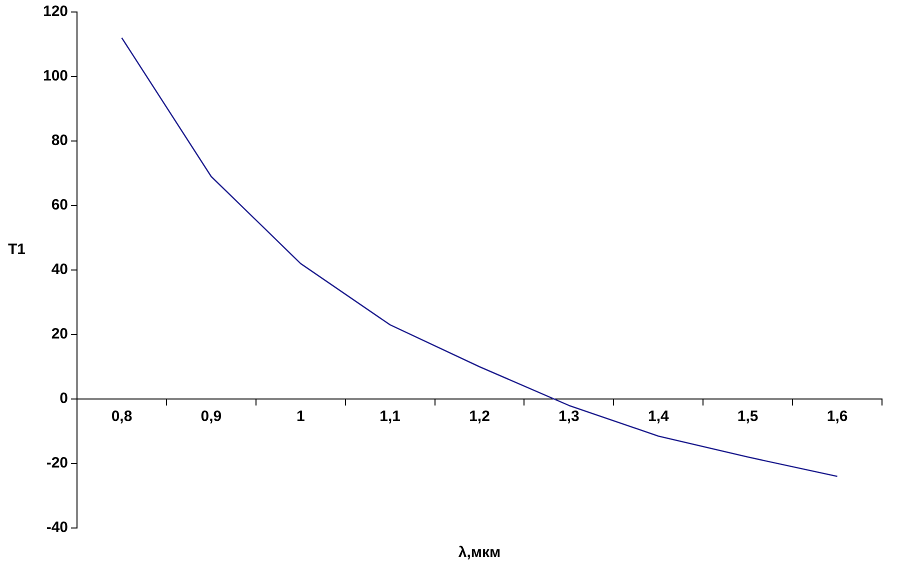  Describe the element at coordinates (57, 463) in the screenshot. I see `y-tick-label: -20` at that location.